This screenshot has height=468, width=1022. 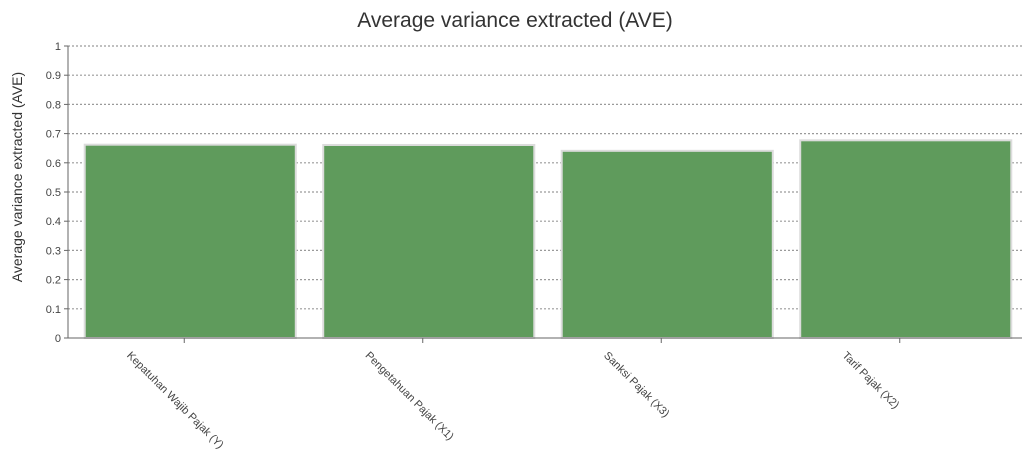 I want to click on y-tick-label: 0.6, so click(x=53, y=164).